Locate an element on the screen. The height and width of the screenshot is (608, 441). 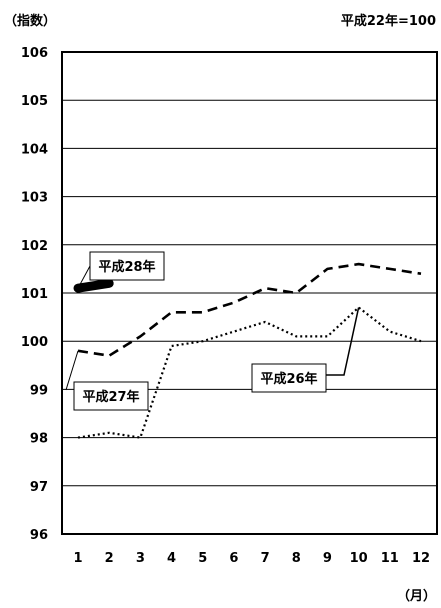
x-tick-2: 2 is located at coordinates (109, 558).